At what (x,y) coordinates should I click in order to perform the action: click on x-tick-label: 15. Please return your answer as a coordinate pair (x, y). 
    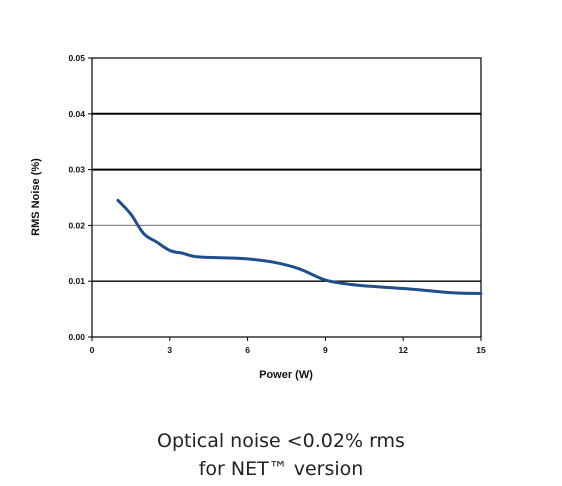
    Looking at the image, I should click on (481, 350).